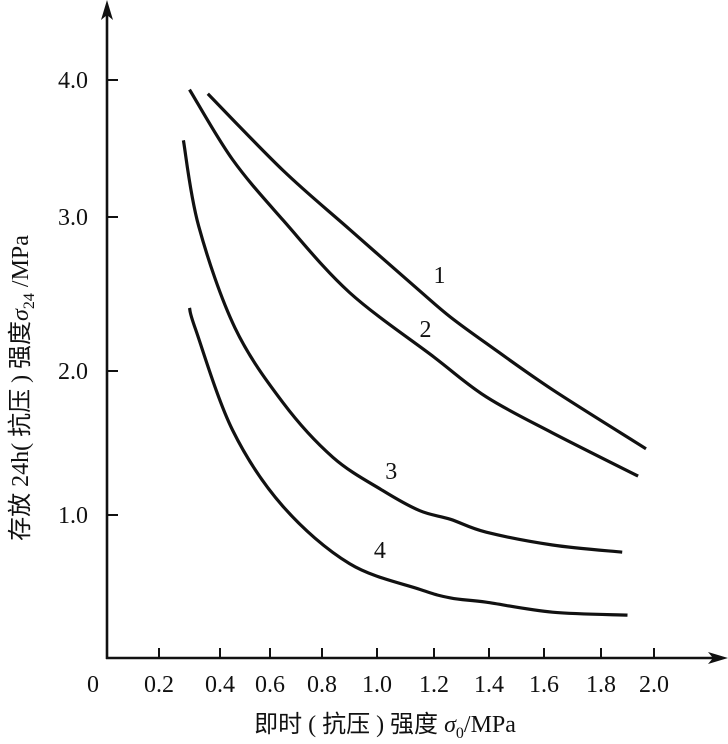 This screenshot has width=728, height=744. What do you see at coordinates (73, 372) in the screenshot?
I see `y-tick-label: 2.0` at bounding box center [73, 372].